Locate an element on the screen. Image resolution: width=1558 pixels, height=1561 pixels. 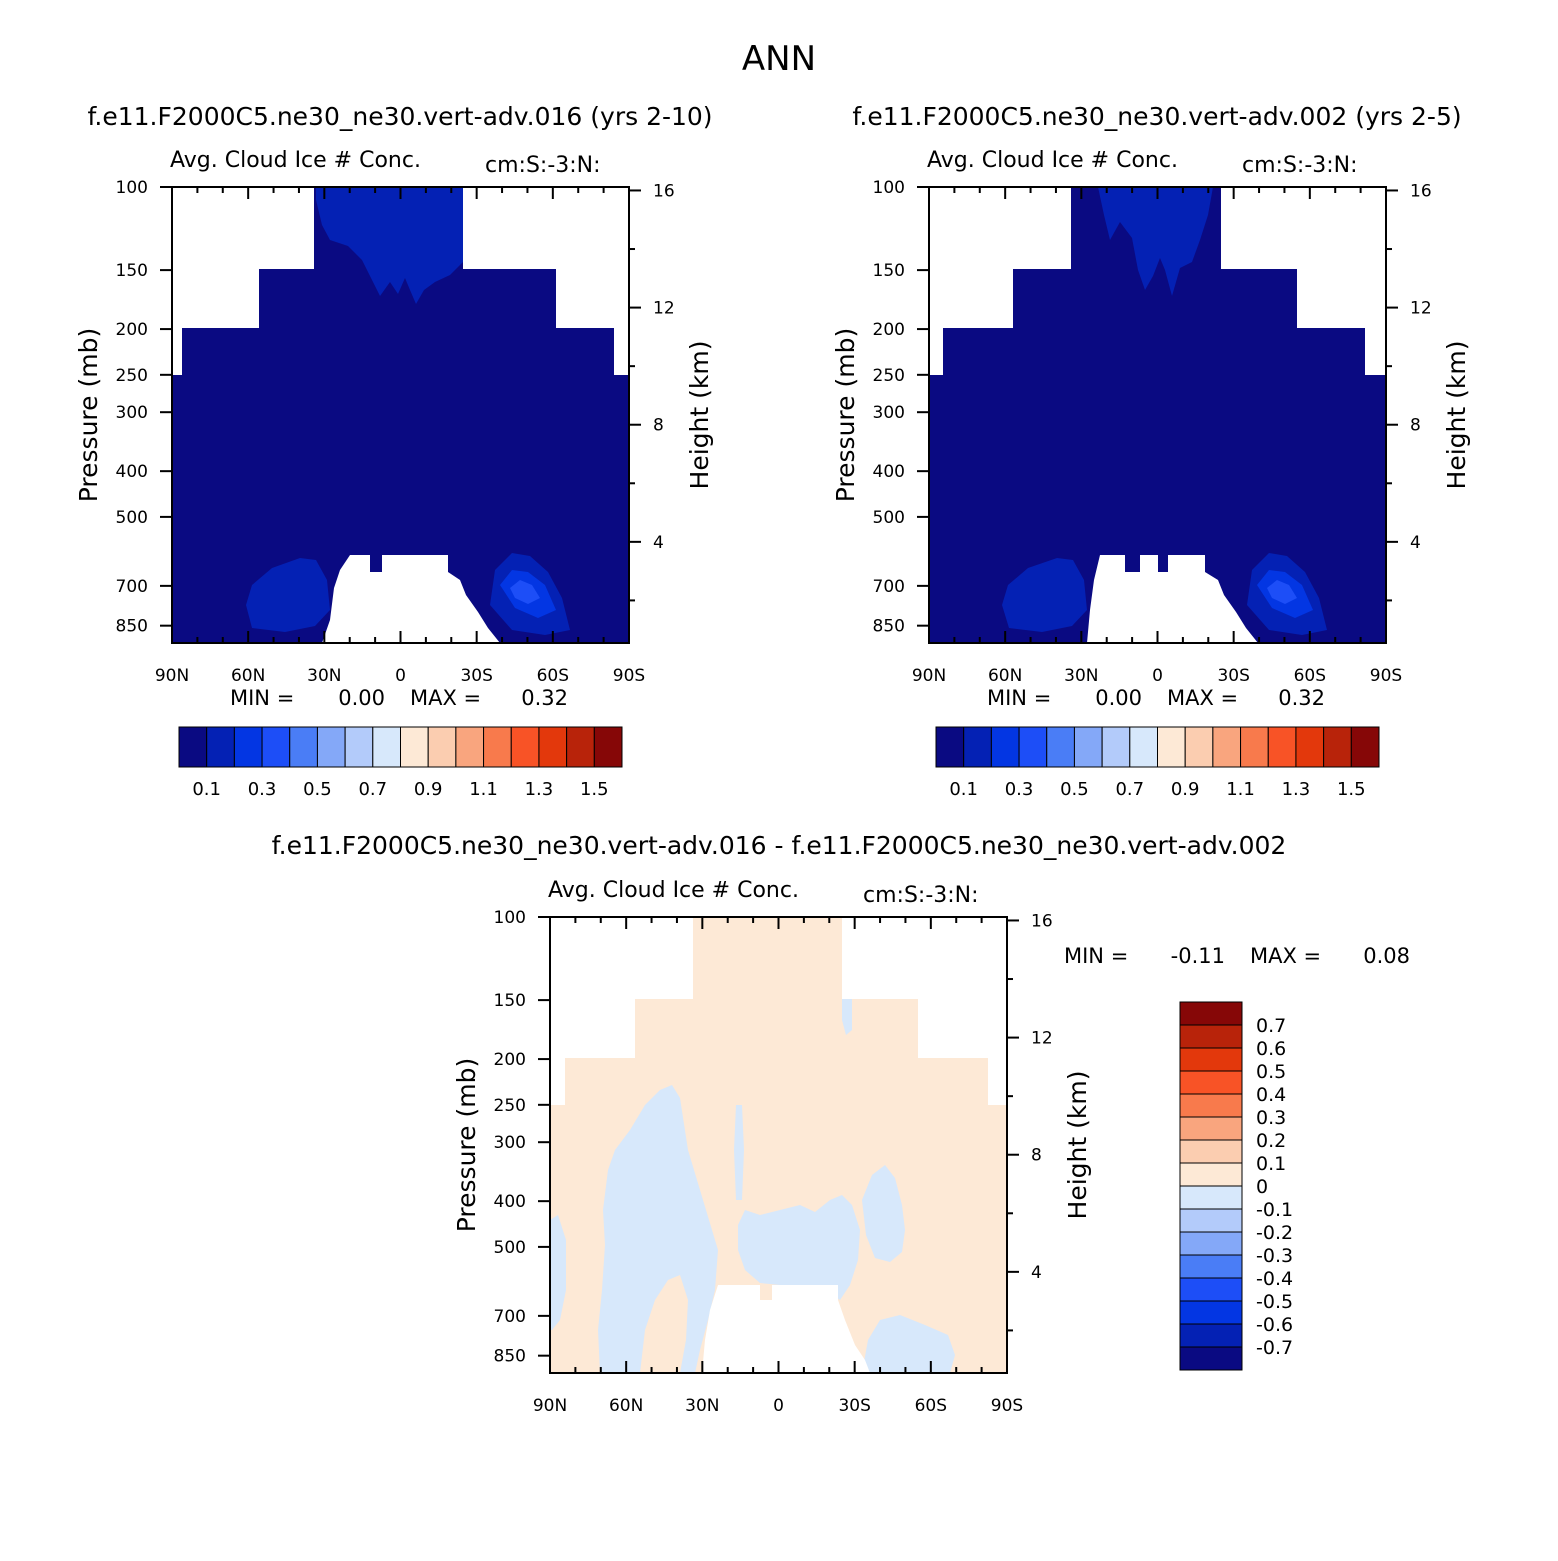
panel-1-ytick-label: 300 is located at coordinates (132, 413).